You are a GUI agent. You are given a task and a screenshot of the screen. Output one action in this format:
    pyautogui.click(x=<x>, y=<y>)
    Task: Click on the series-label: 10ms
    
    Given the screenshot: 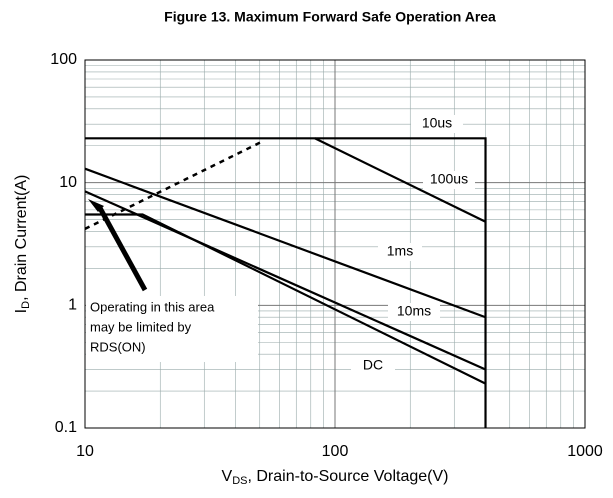 What is the action you would take?
    pyautogui.click(x=414, y=311)
    